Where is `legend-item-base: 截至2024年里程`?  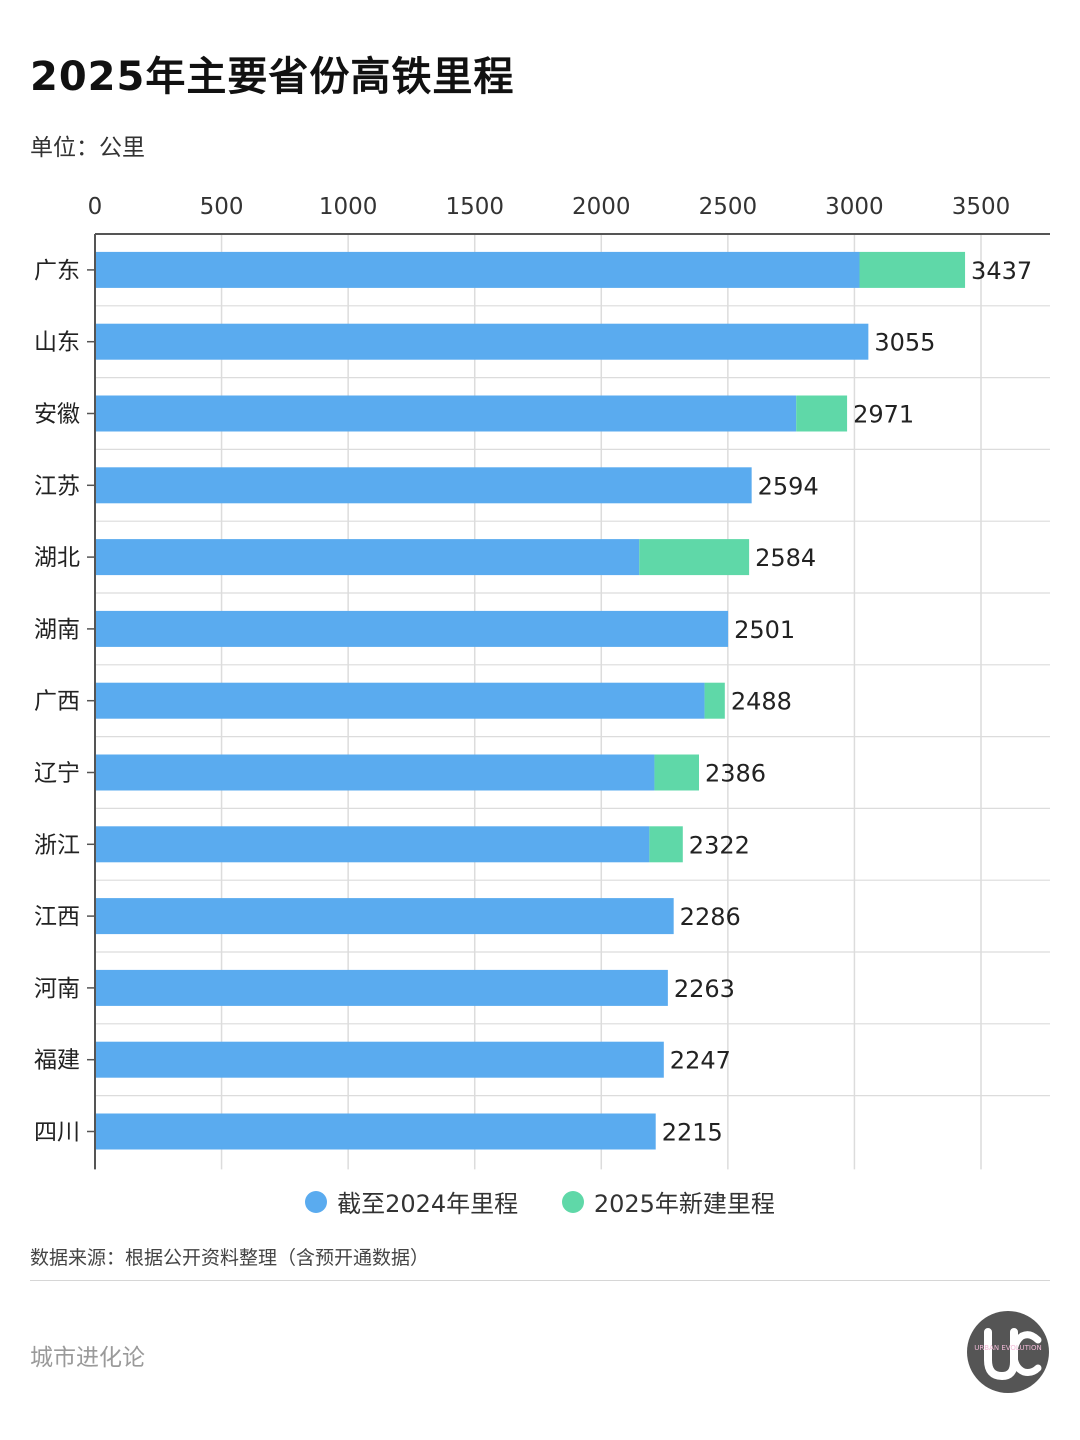
legend-item-base: 截至2024年里程 is located at coordinates (411, 1201).